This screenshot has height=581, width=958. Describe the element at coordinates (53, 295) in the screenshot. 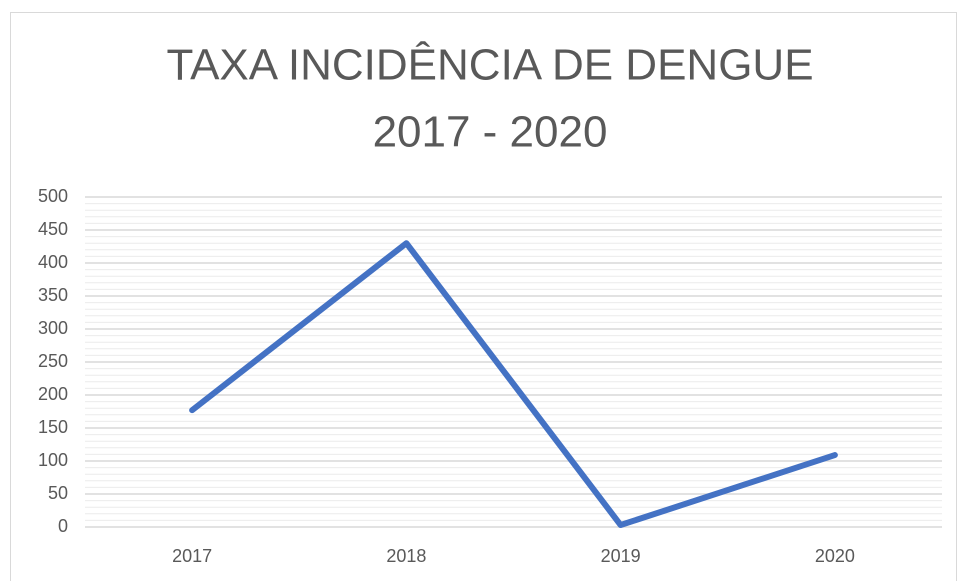

I see `y-tick-label: 350` at that location.